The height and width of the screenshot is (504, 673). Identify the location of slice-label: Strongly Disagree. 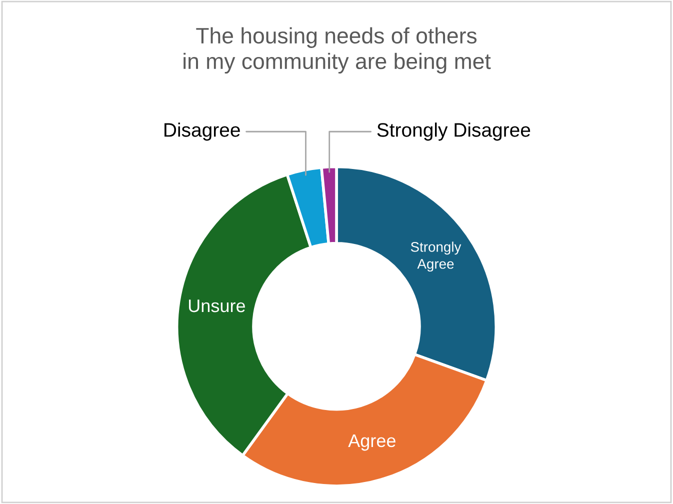
(453, 131).